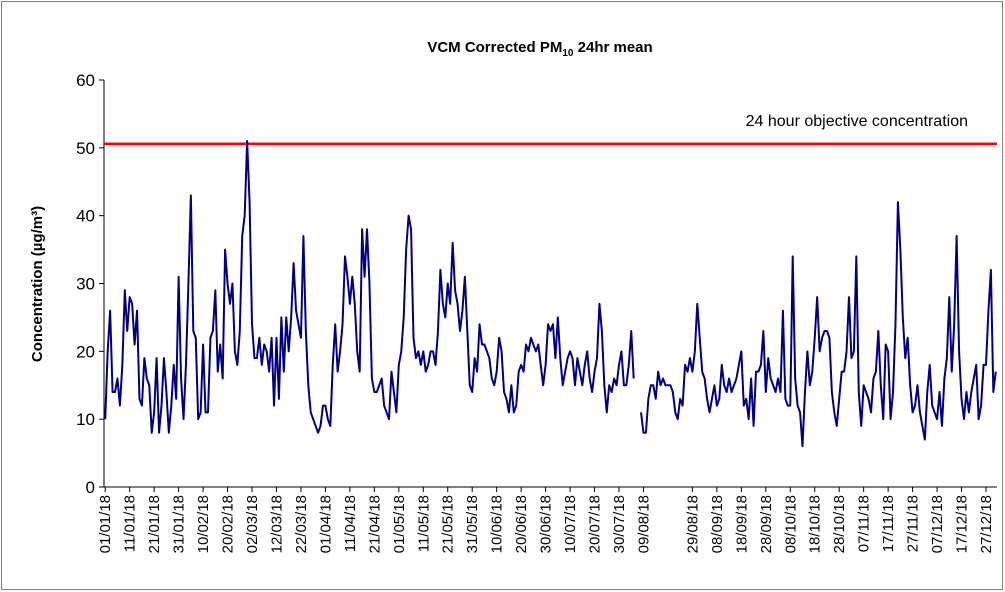  Describe the element at coordinates (913, 523) in the screenshot. I see `x-tick-label: 27/11/18` at that location.